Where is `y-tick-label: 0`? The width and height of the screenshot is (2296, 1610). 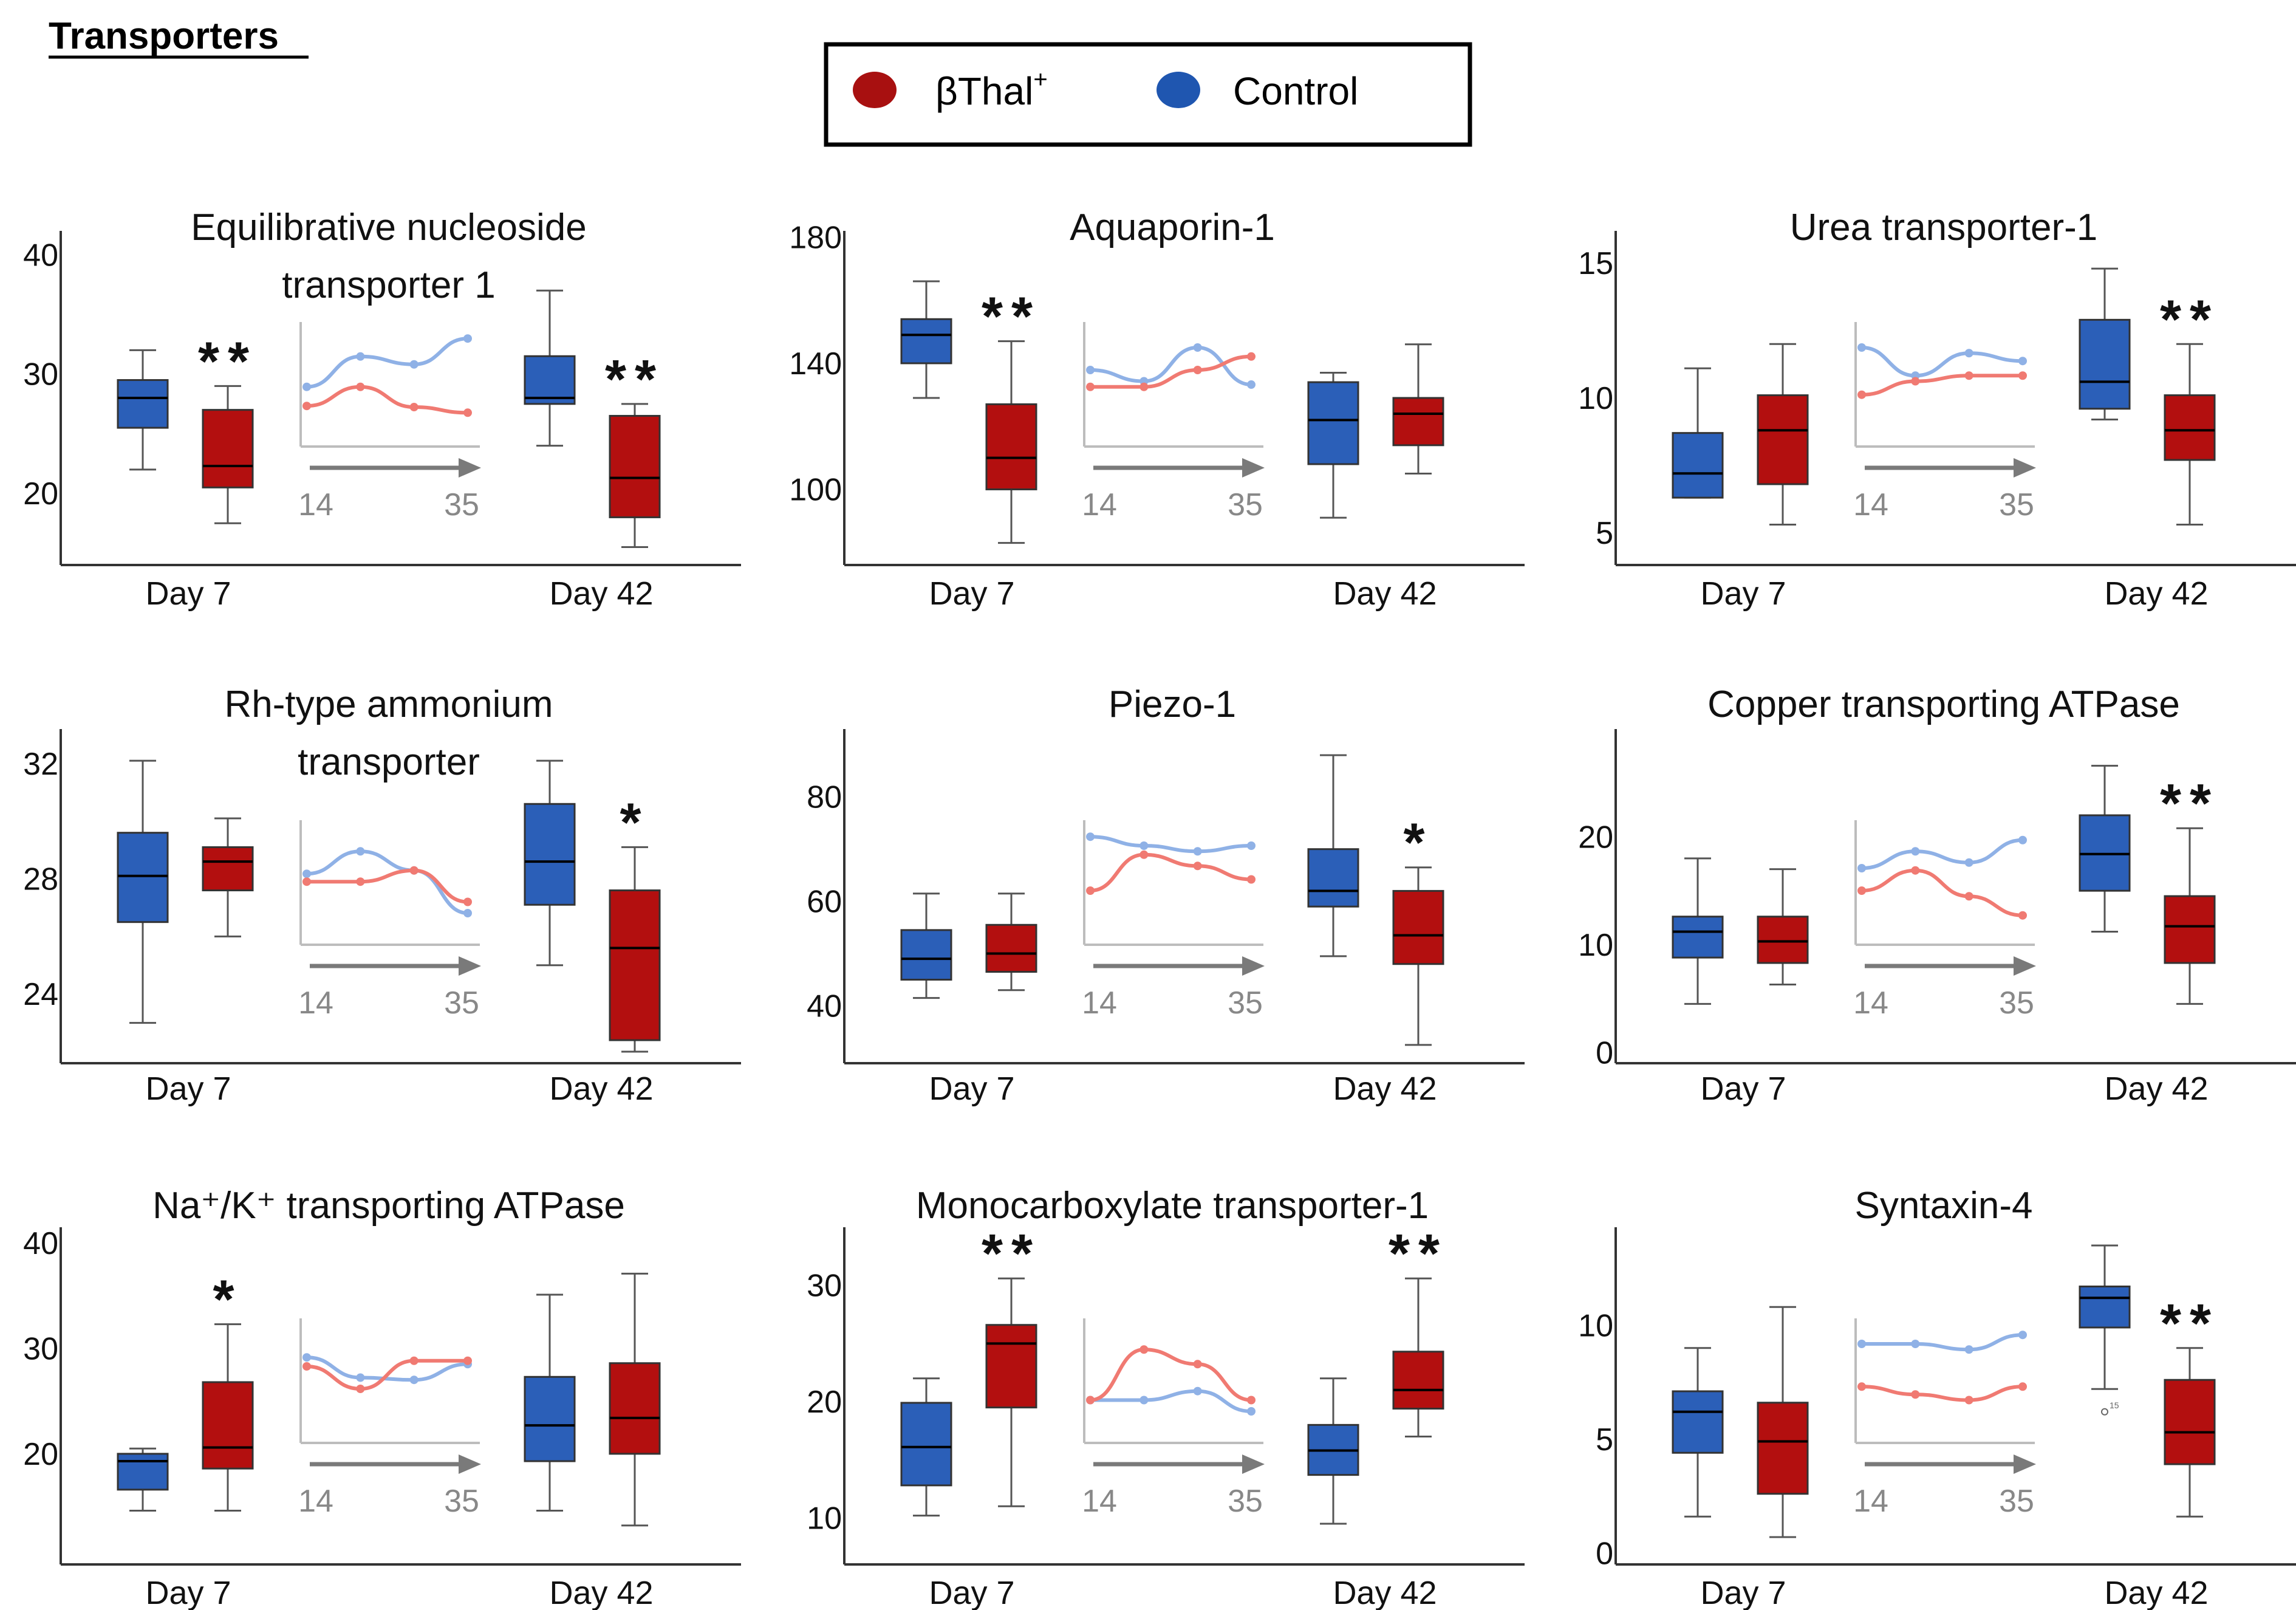
y-tick-label: 0 is located at coordinates (1604, 1052).